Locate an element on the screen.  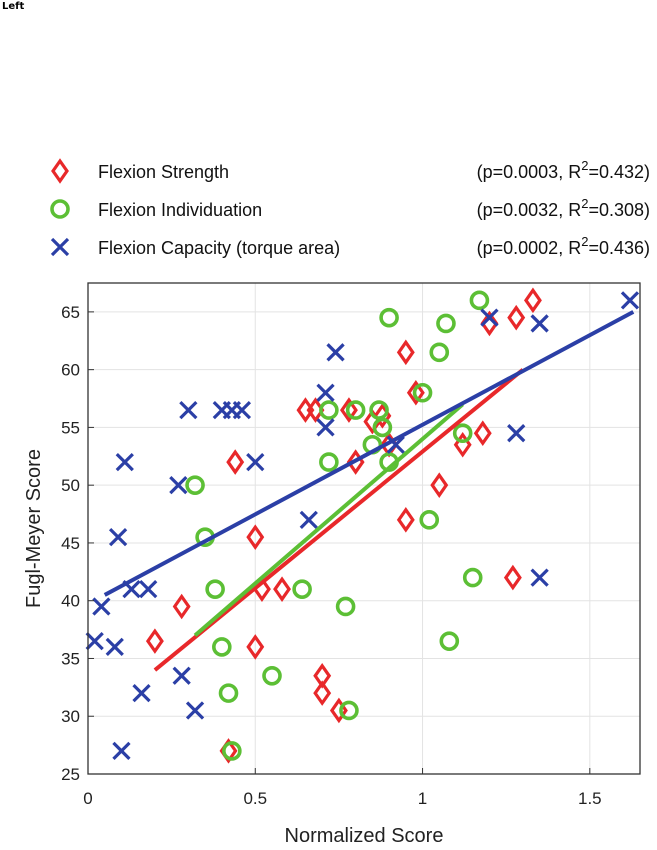
x-tick-label: 0 is located at coordinates (87, 798).